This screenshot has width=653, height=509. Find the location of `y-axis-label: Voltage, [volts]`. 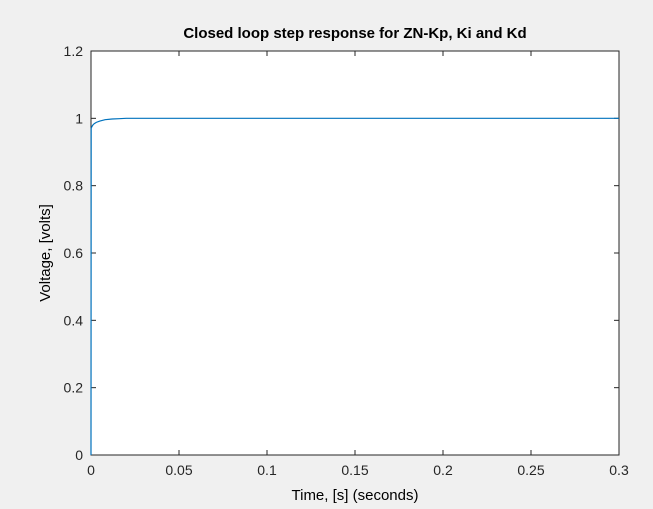

y-axis-label: Voltage, [volts] is located at coordinates (45, 253).